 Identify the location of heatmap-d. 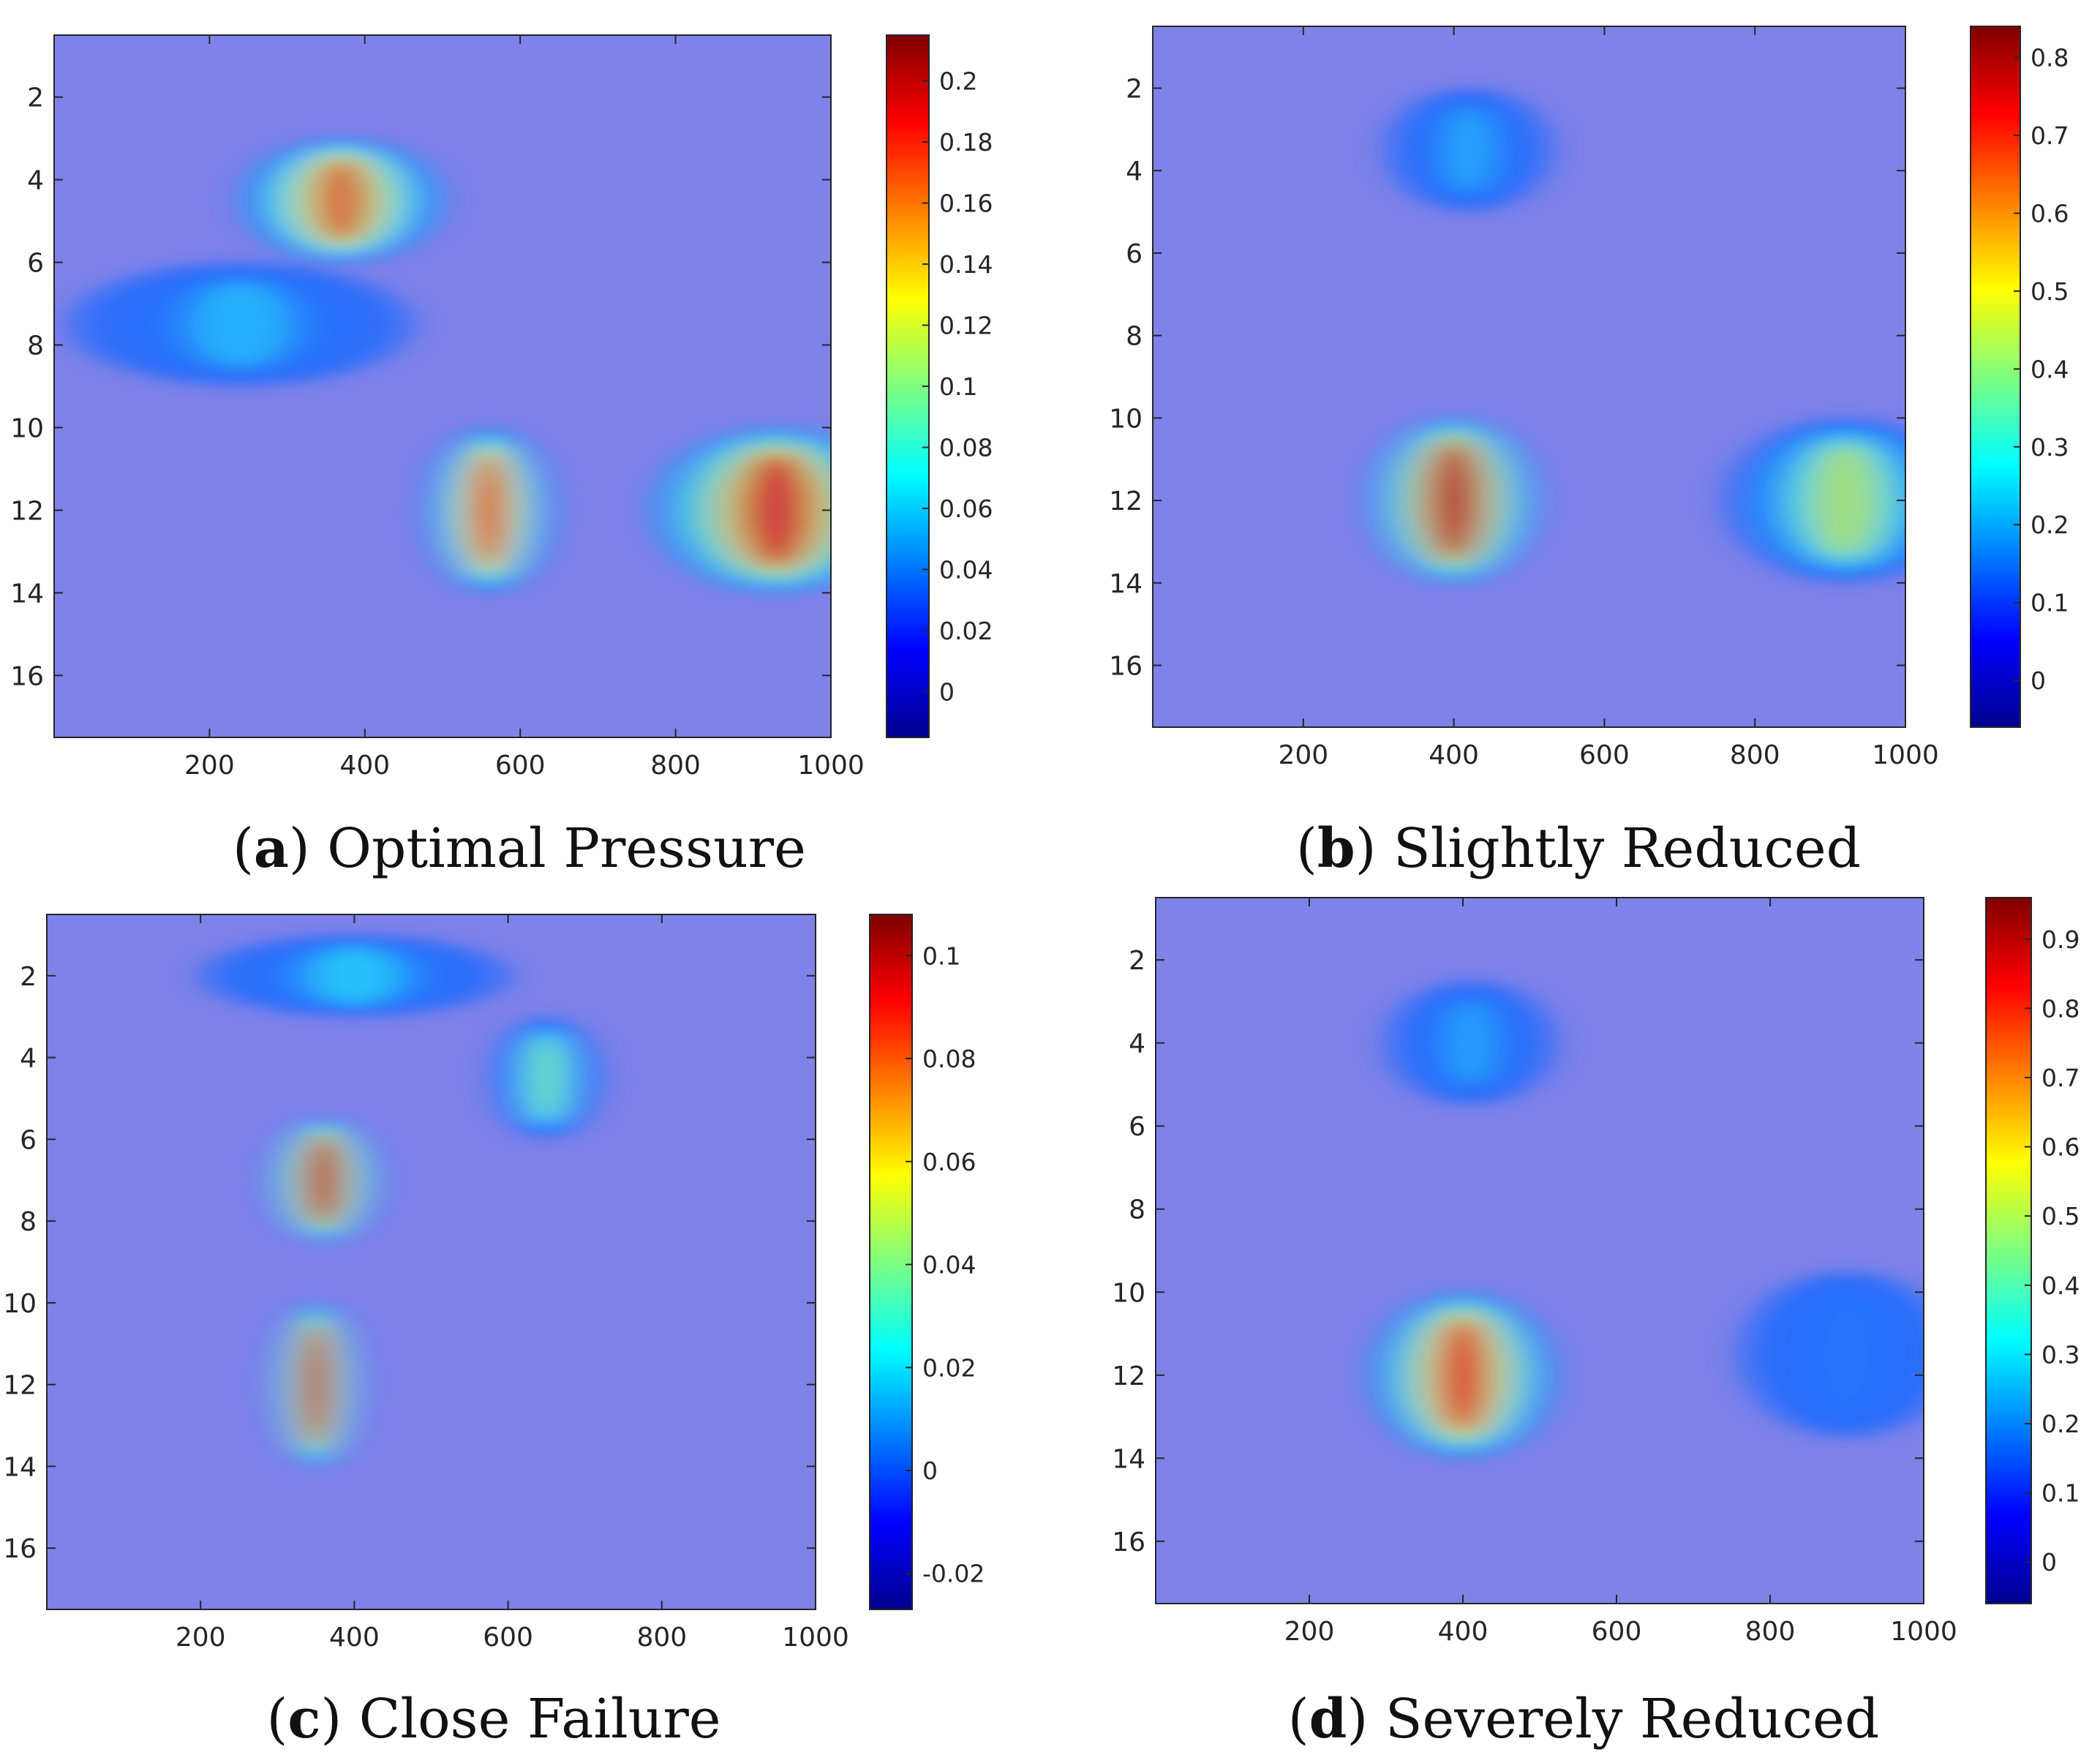
(1540, 1251).